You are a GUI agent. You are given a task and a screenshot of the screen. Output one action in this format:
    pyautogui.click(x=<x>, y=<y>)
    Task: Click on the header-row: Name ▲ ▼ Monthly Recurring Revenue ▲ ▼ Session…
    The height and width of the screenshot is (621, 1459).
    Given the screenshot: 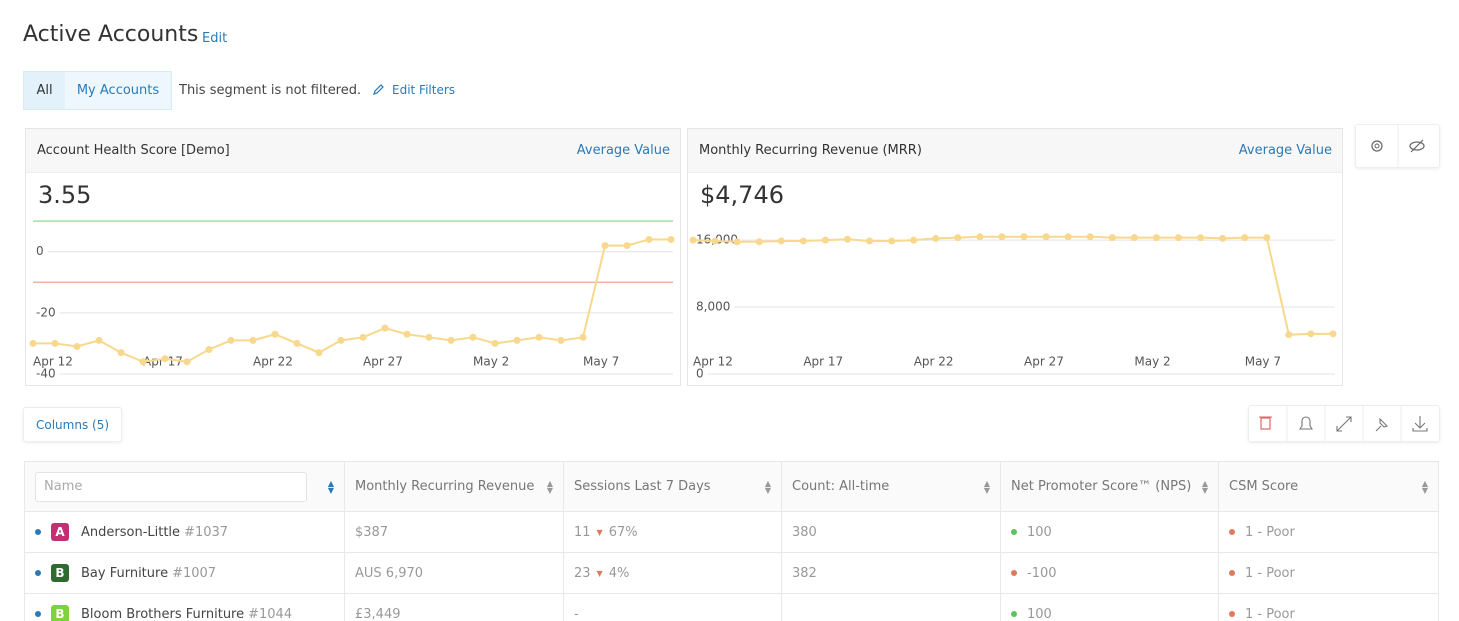 What is the action you would take?
    pyautogui.click(x=731, y=487)
    